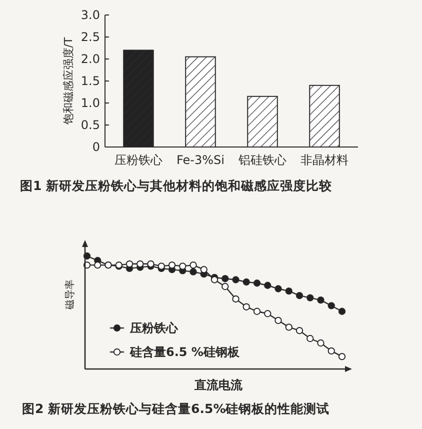  Describe the element at coordinates (154, 328) in the screenshot. I see `legend-label: 压粉铁心` at that location.